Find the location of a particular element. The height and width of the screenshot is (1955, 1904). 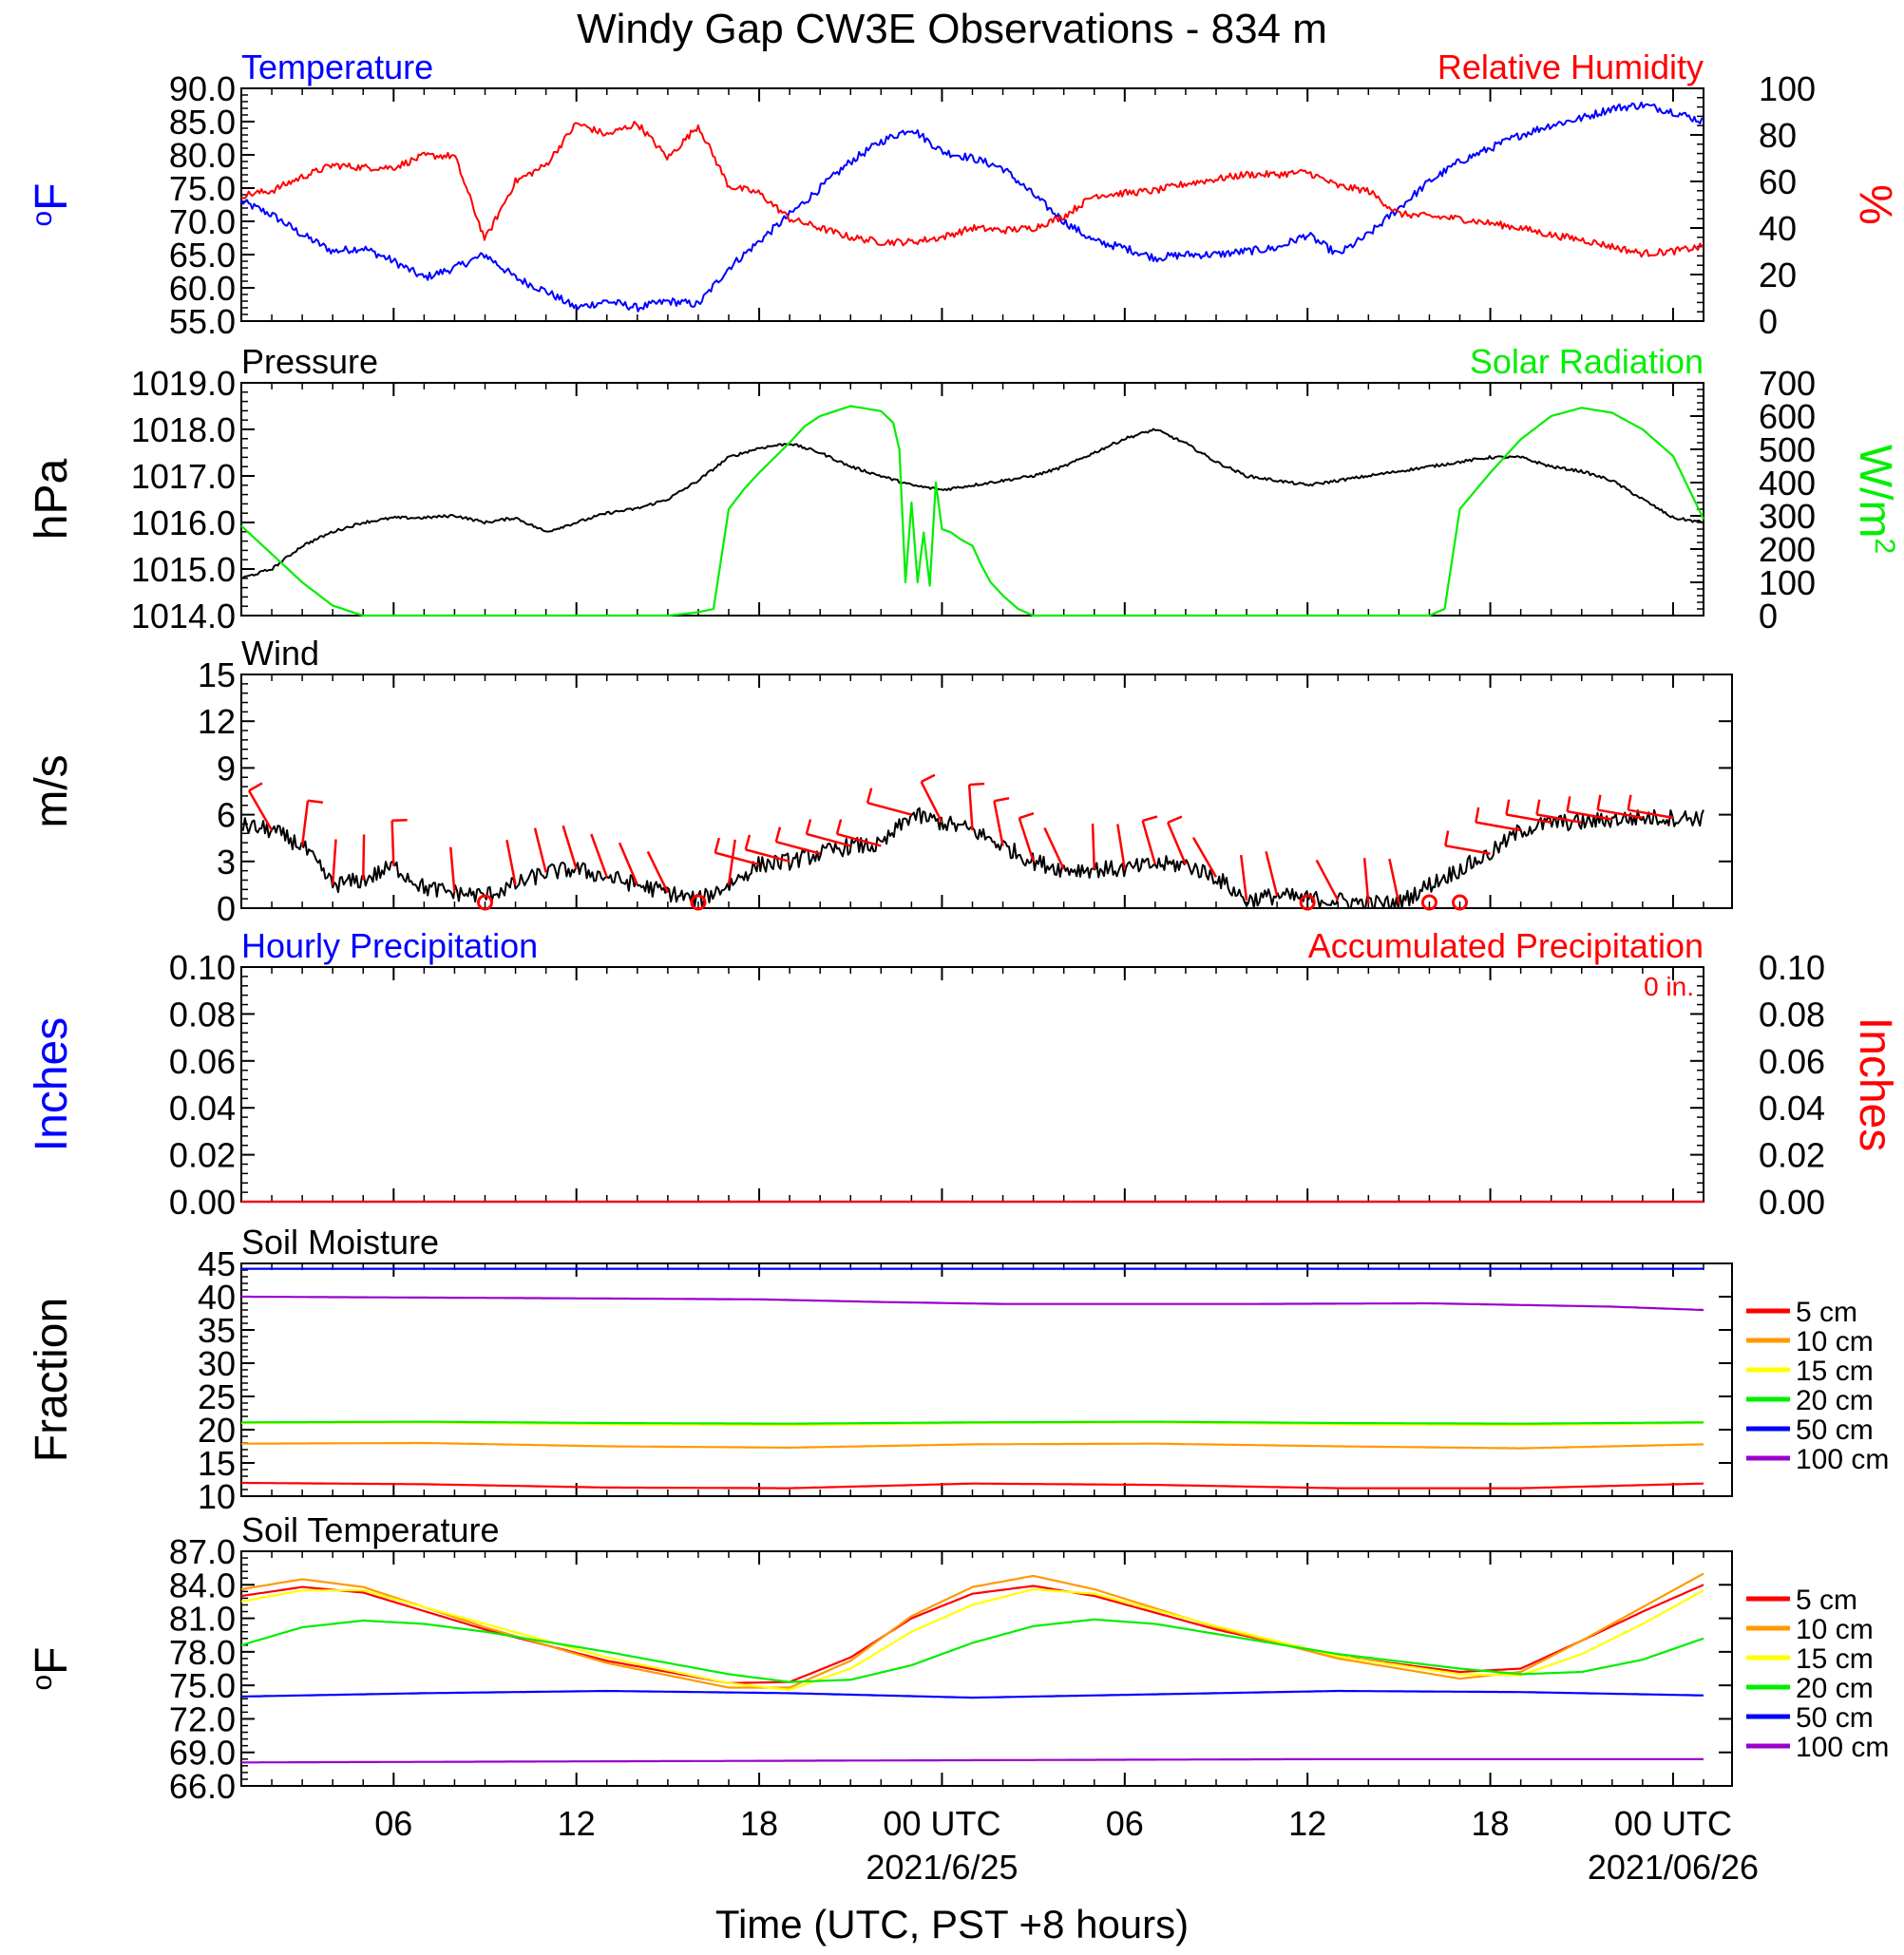

panel-left-title: Pressure is located at coordinates (309, 361).